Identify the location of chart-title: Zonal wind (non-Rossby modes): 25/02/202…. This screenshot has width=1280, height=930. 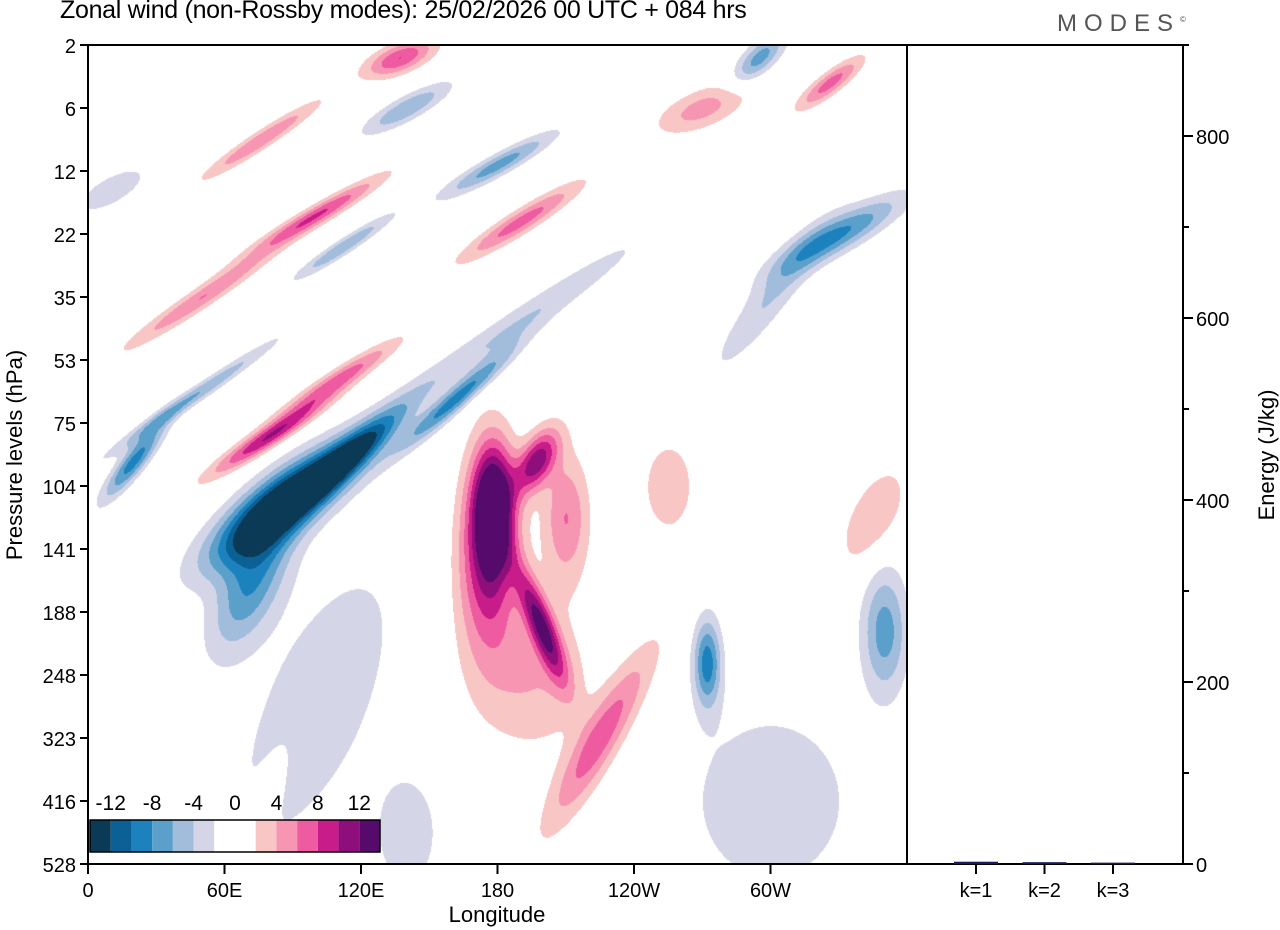
(403, 12).